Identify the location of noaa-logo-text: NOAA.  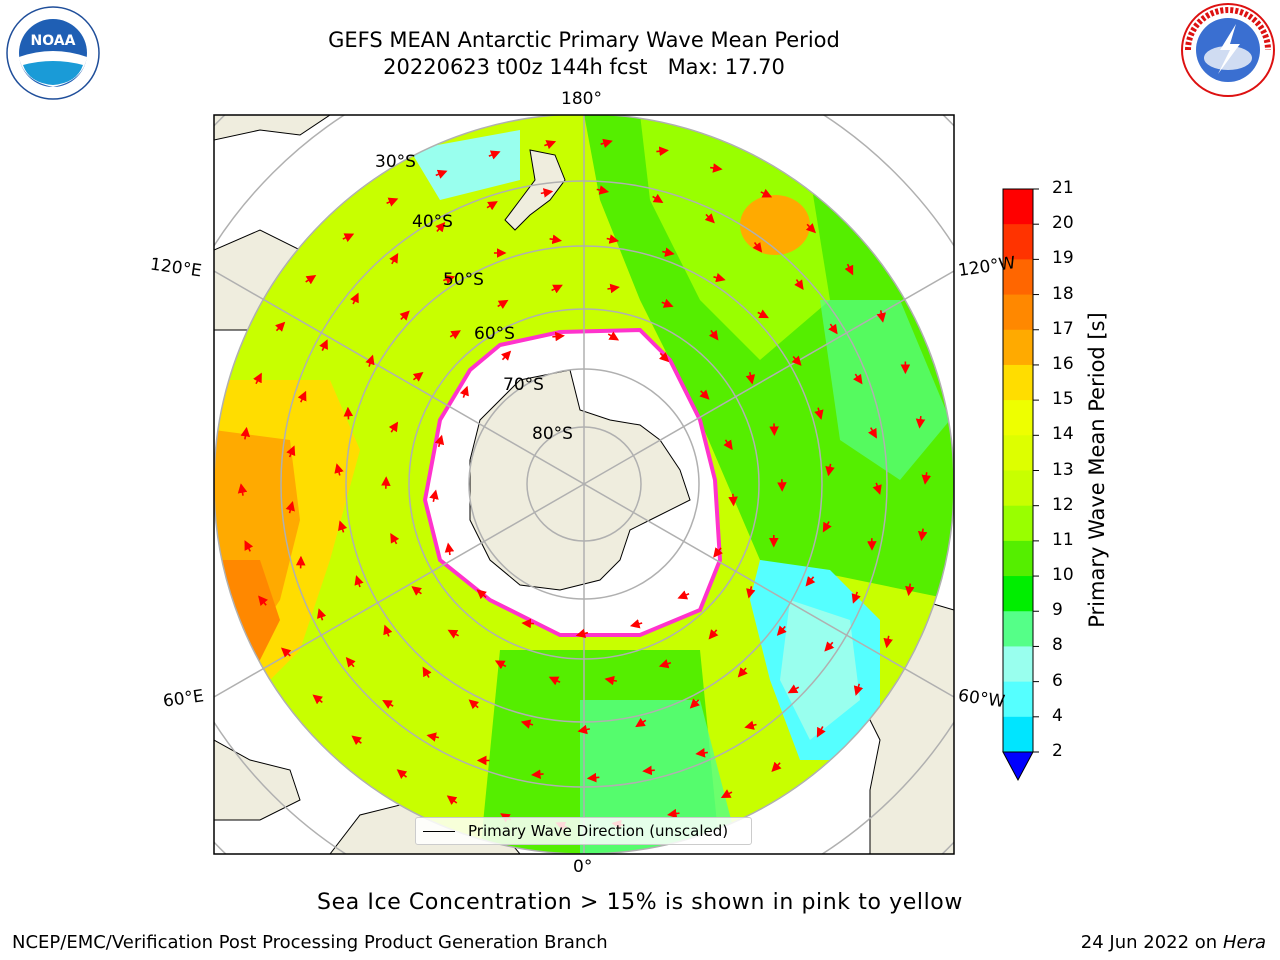
(53, 41).